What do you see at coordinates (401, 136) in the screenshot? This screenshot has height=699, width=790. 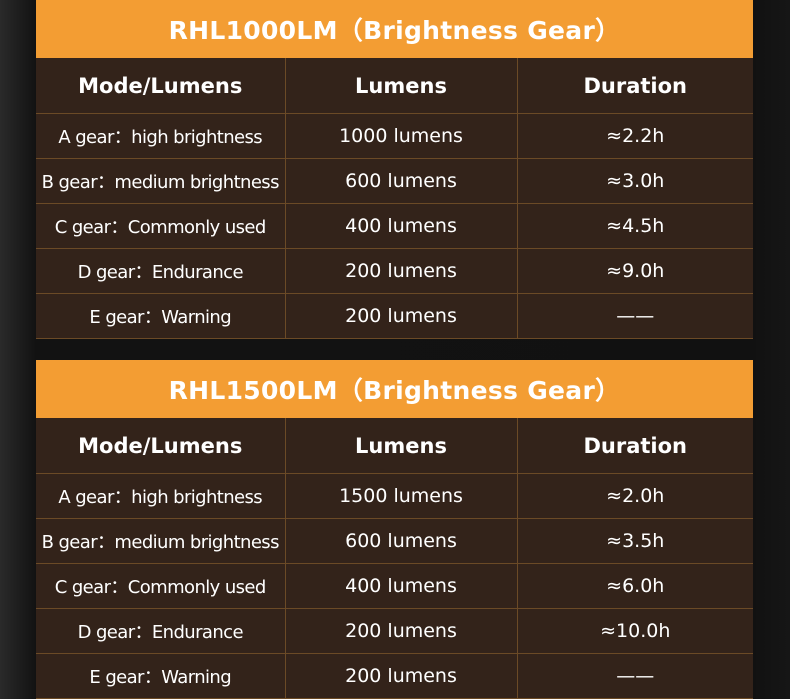 I see `lumens-cell: 1000 lumens` at bounding box center [401, 136].